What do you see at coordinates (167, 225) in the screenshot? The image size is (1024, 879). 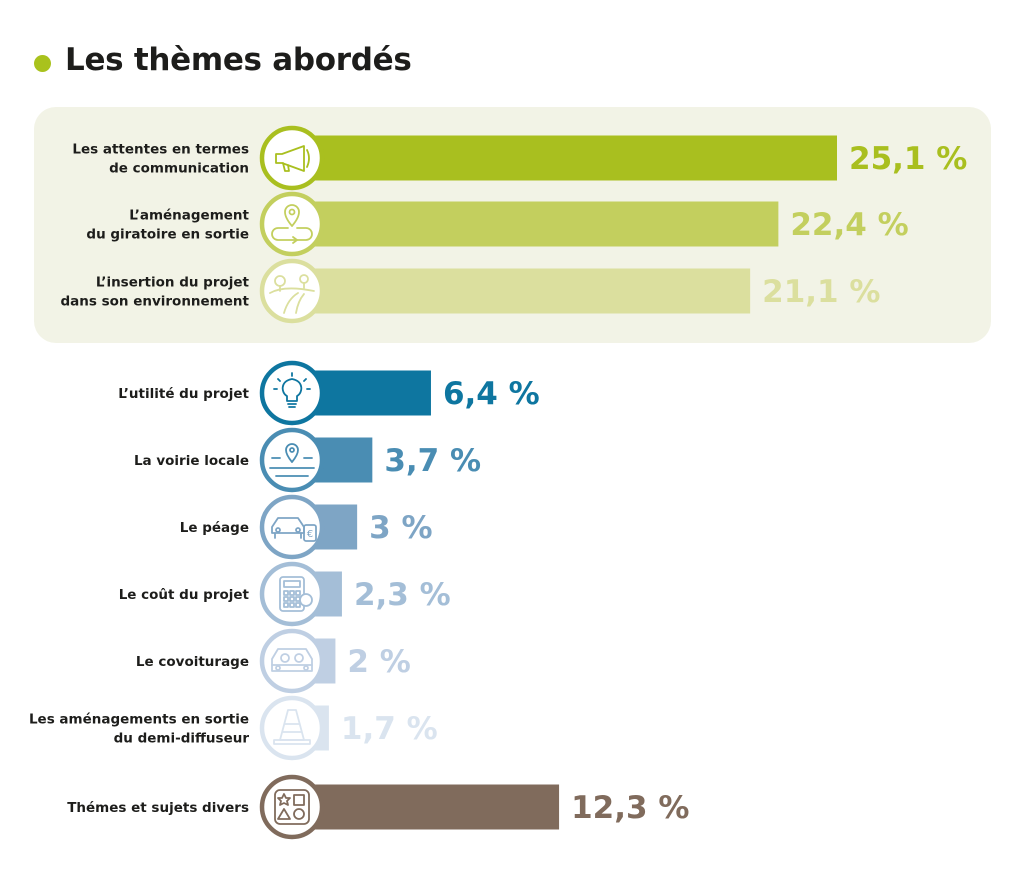 I see `category-label: L’aménagement du giratoire en sortie` at bounding box center [167, 225].